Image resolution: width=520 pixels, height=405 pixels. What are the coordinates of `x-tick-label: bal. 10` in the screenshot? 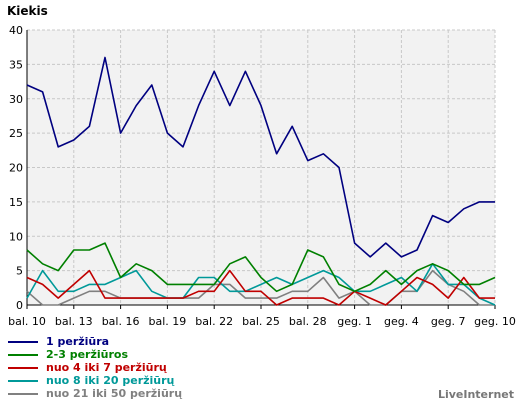 It's located at (27, 321).